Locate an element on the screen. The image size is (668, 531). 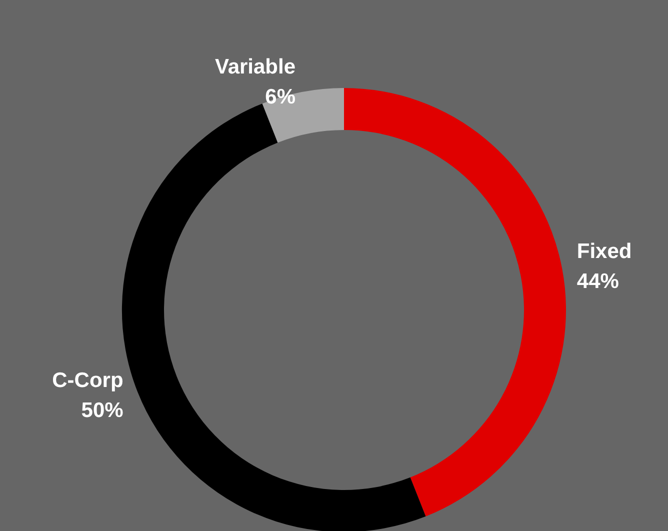
slice-label: Fixed is located at coordinates (604, 252).